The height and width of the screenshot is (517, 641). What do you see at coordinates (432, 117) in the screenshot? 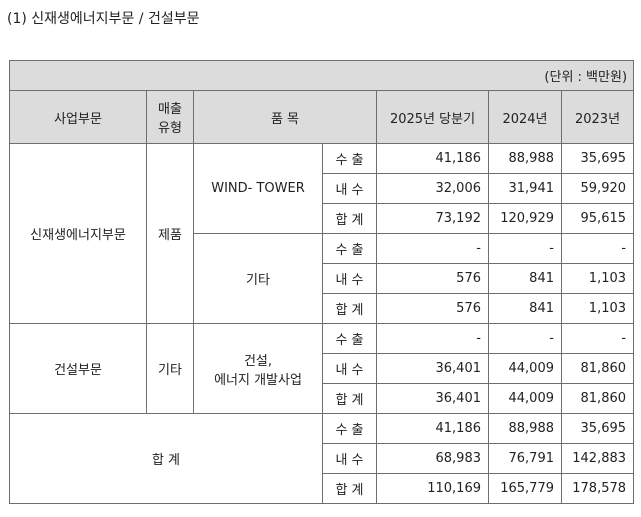
I see `header-2025q: 2025년 당분기` at bounding box center [432, 117].